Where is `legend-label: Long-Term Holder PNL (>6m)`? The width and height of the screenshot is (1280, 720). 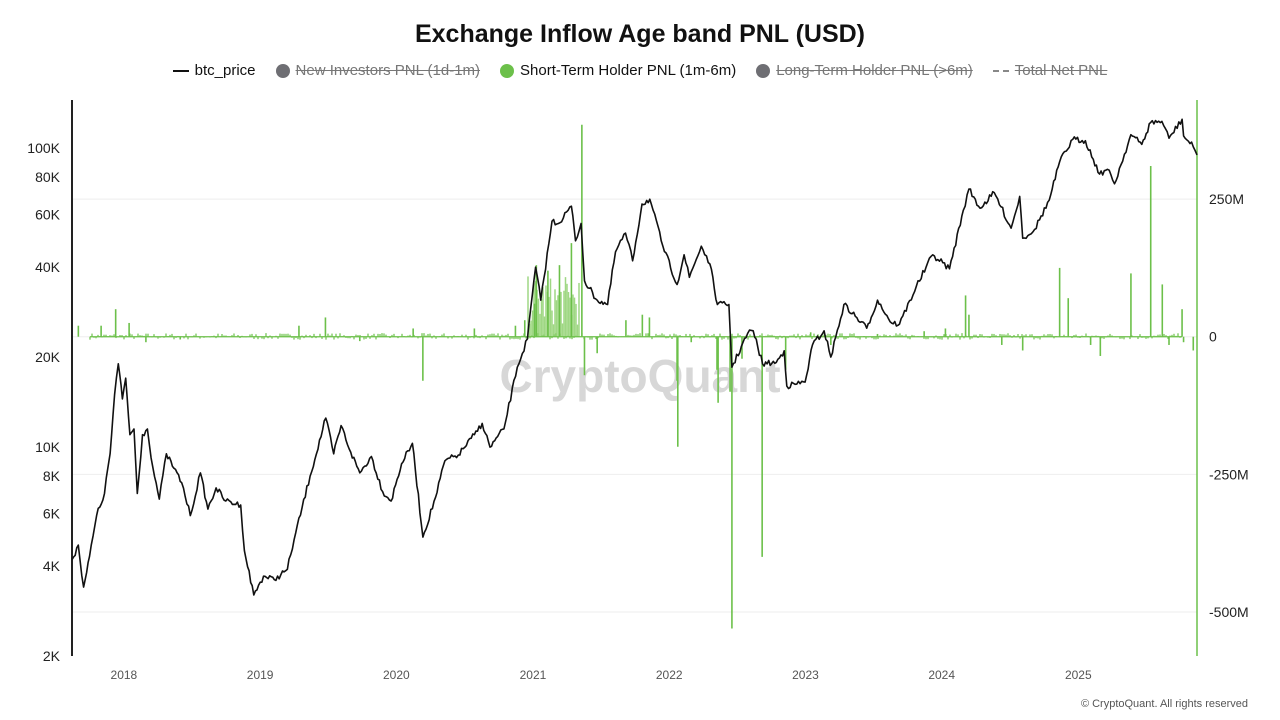
legend-label: Long-Term Holder PNL (>6m) is located at coordinates (874, 70).